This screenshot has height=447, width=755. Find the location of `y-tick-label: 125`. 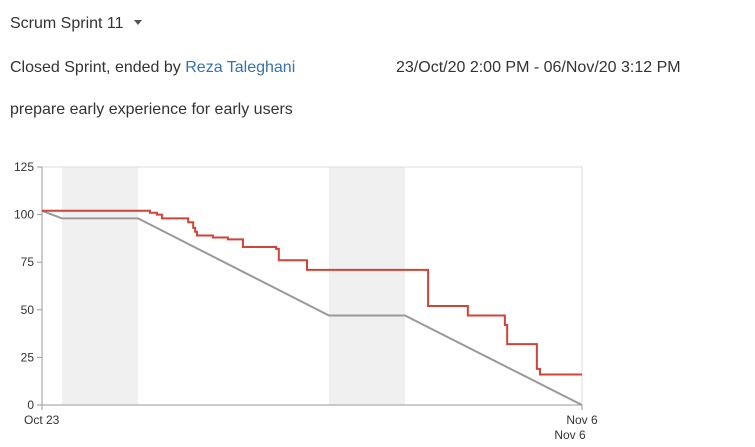

y-tick-label: 125 is located at coordinates (24, 167).